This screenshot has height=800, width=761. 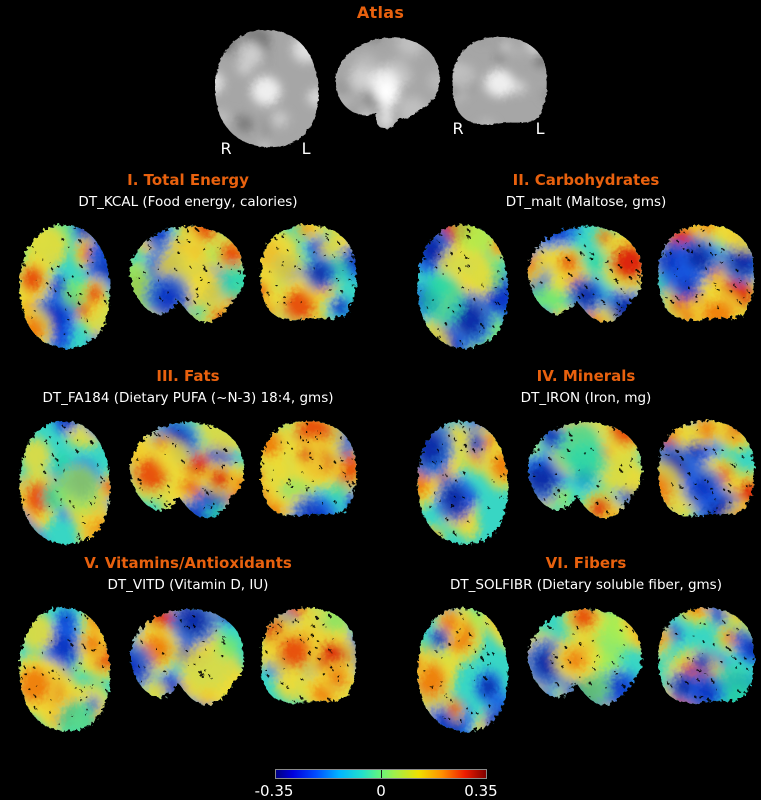 What do you see at coordinates (188, 563) in the screenshot?
I see `panel-title: V. Vitamins/Antioxidants` at bounding box center [188, 563].